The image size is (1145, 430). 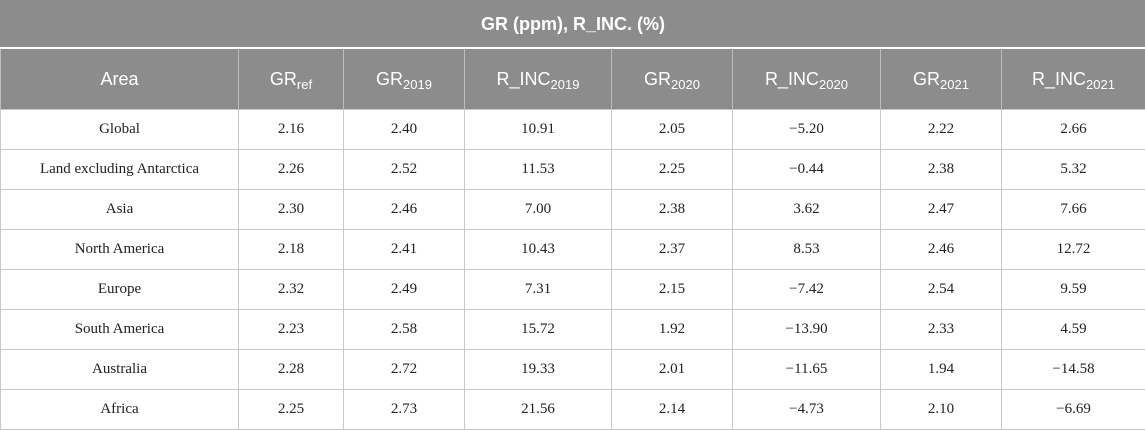 I want to click on col-header-gr-2019: GR2019, so click(x=404, y=79).